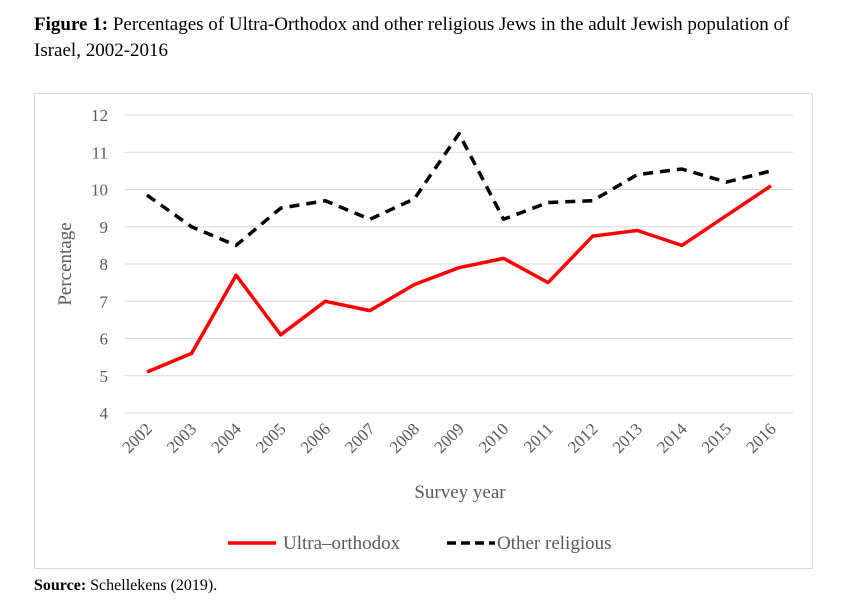  What do you see at coordinates (554, 543) in the screenshot?
I see `legend-label: Other religious` at bounding box center [554, 543].